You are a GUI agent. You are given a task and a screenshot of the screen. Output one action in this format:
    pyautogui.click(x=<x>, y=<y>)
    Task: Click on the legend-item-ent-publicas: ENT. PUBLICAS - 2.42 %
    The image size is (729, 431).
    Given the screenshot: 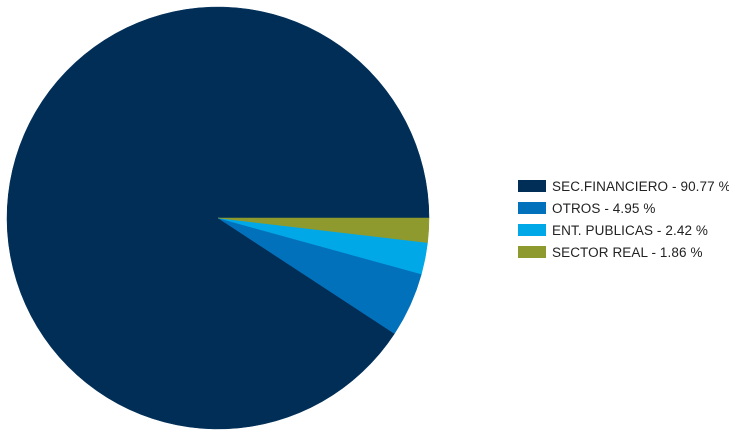 What is the action you would take?
    pyautogui.click(x=620, y=230)
    